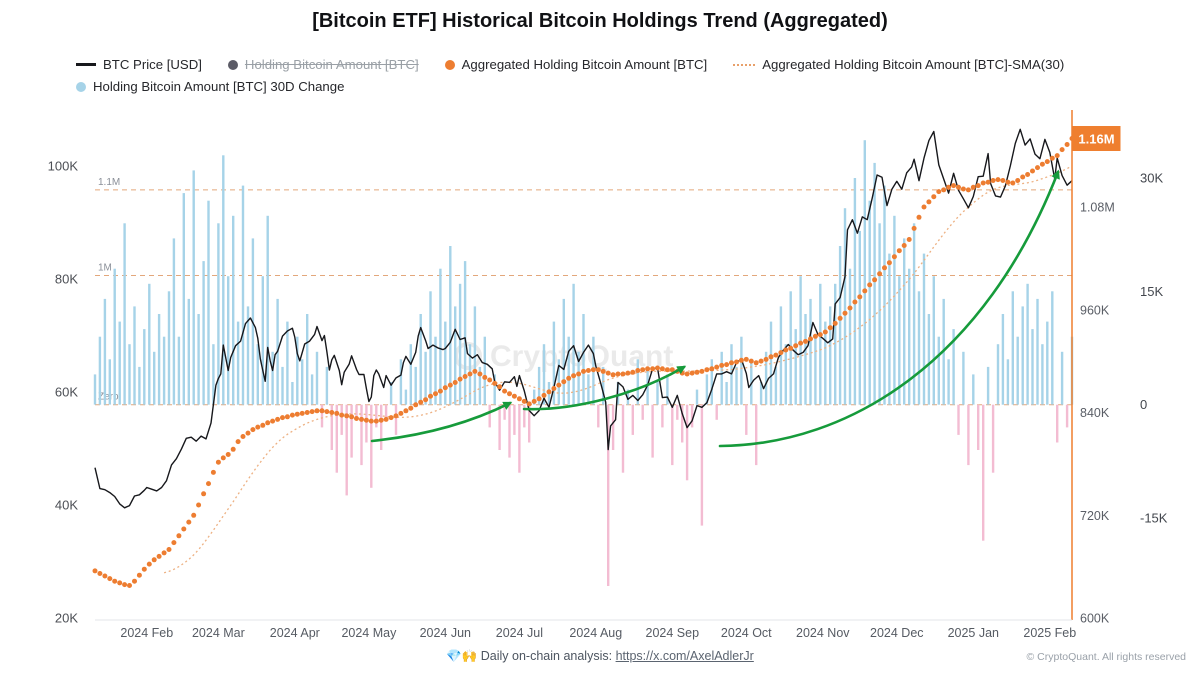  I want to click on legend-item: Holding Bitcoin Amount [BTC], so click(323, 64).